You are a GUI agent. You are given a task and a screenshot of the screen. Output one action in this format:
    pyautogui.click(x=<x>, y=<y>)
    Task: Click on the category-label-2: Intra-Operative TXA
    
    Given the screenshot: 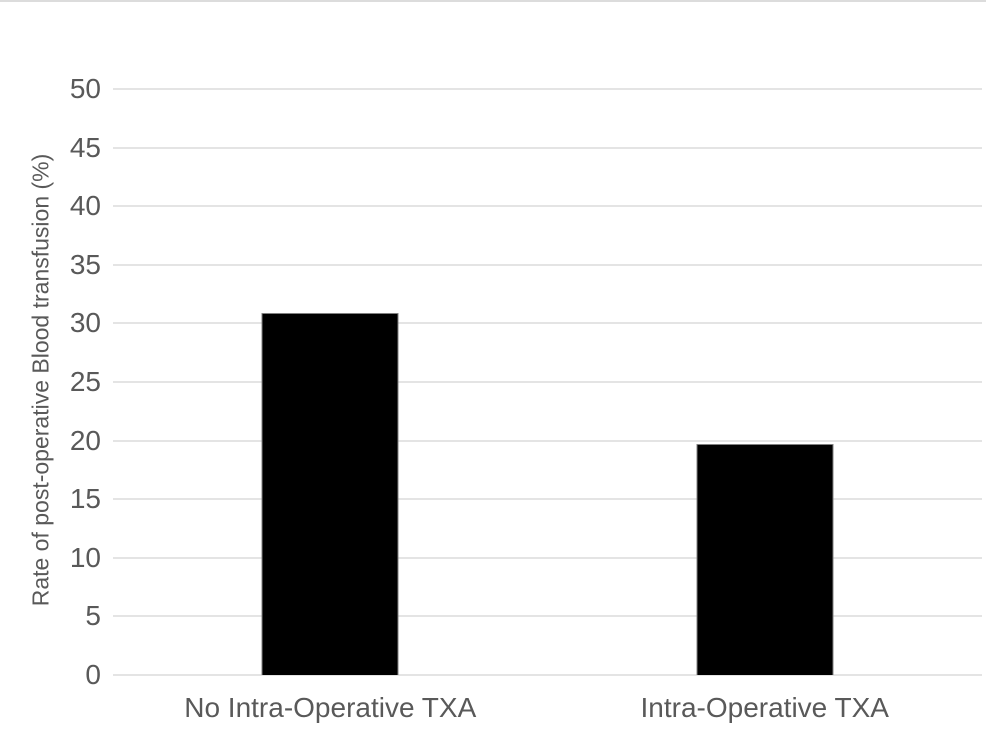 What is the action you would take?
    pyautogui.click(x=764, y=707)
    